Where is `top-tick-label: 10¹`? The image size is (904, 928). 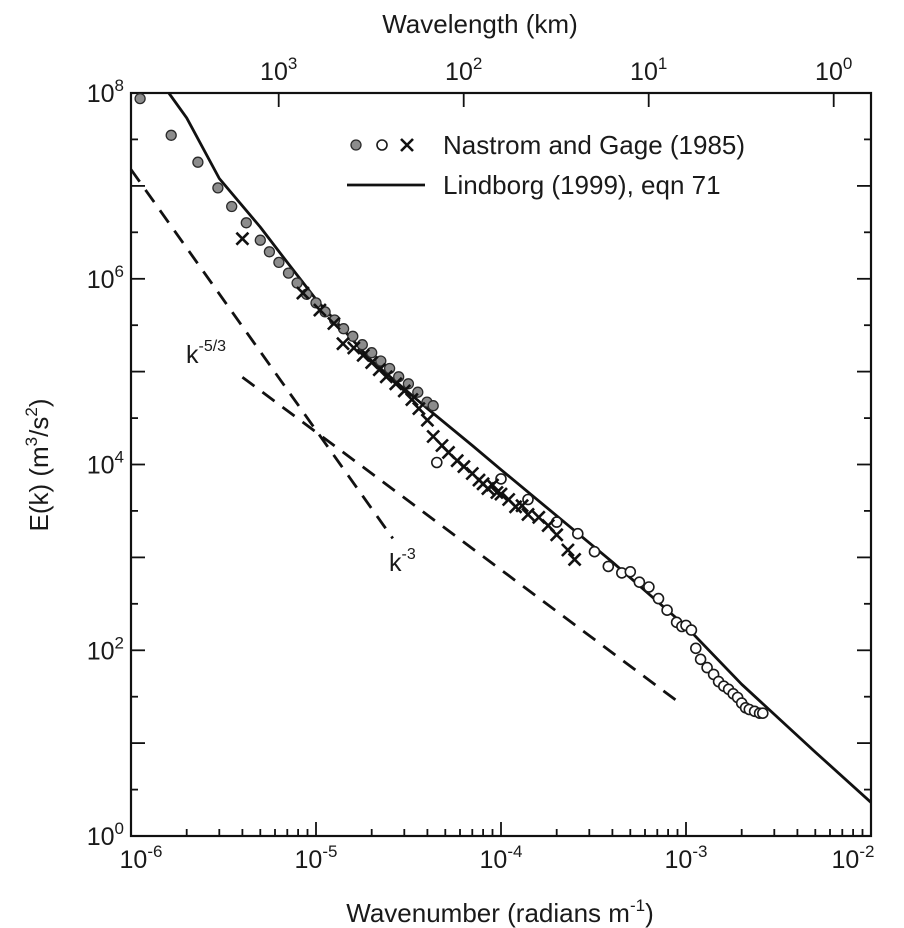
top-tick-label: 10¹ is located at coordinates (648, 70).